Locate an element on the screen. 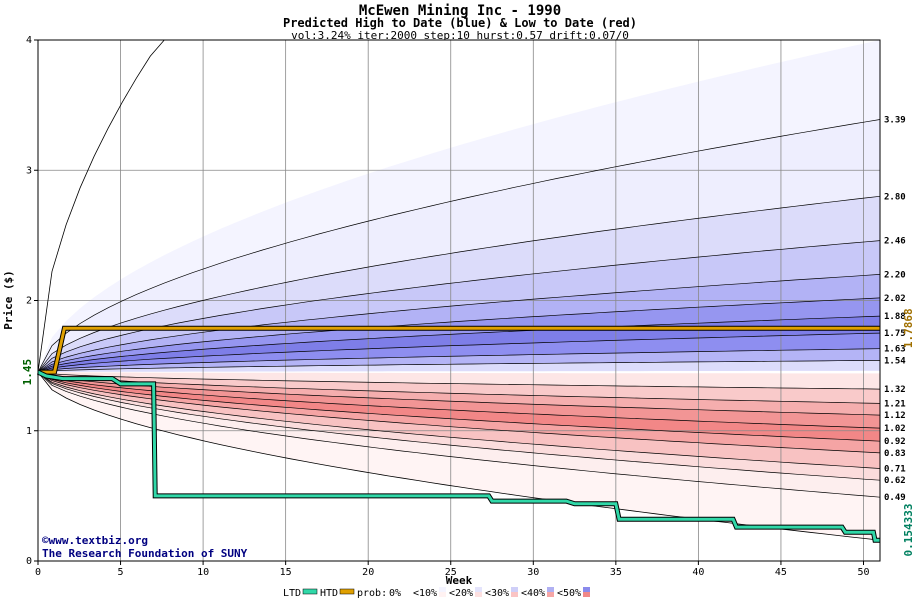  right-quantile-label-6: 1.75 is located at coordinates (895, 334).